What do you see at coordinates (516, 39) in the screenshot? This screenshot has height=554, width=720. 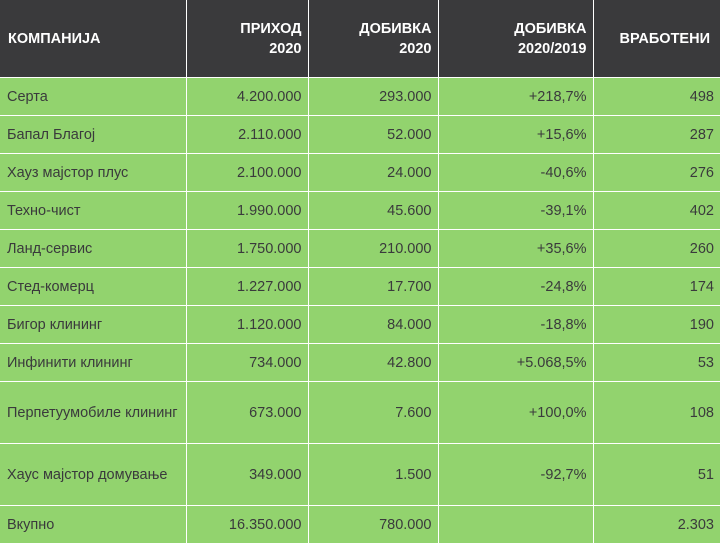 I see `header-profit-change: ДОБИВКА 2020/2019` at bounding box center [516, 39].